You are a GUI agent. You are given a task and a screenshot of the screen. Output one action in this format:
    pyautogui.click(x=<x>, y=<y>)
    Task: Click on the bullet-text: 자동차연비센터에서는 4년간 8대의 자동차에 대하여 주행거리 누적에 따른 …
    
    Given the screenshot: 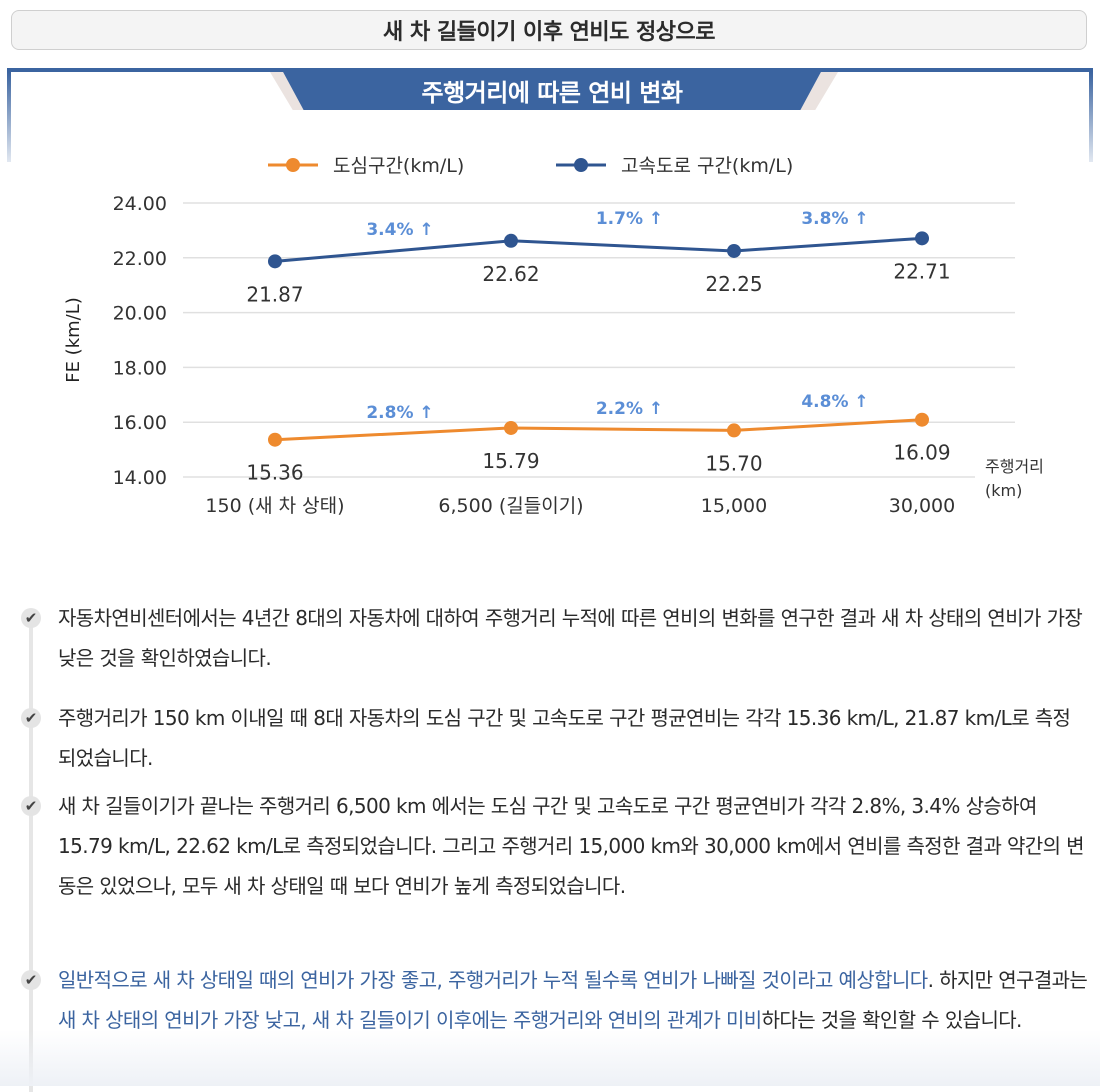 What is the action you would take?
    pyautogui.click(x=573, y=638)
    